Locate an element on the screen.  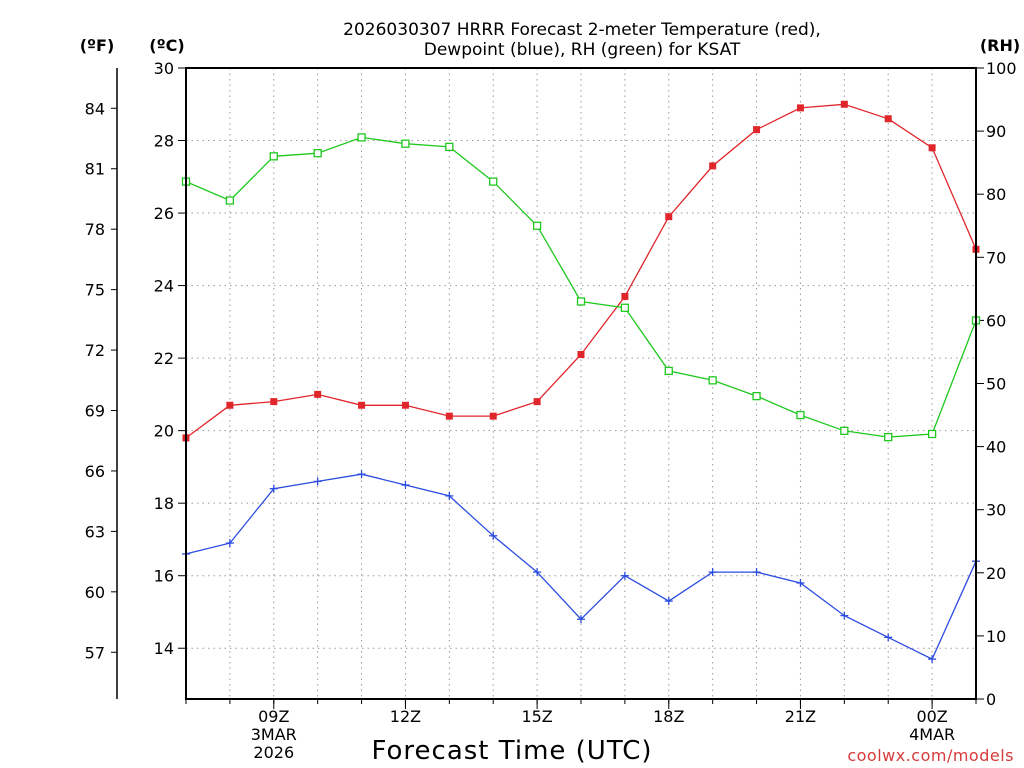
fahrenheit-tick-label: 81 is located at coordinates (95, 169).